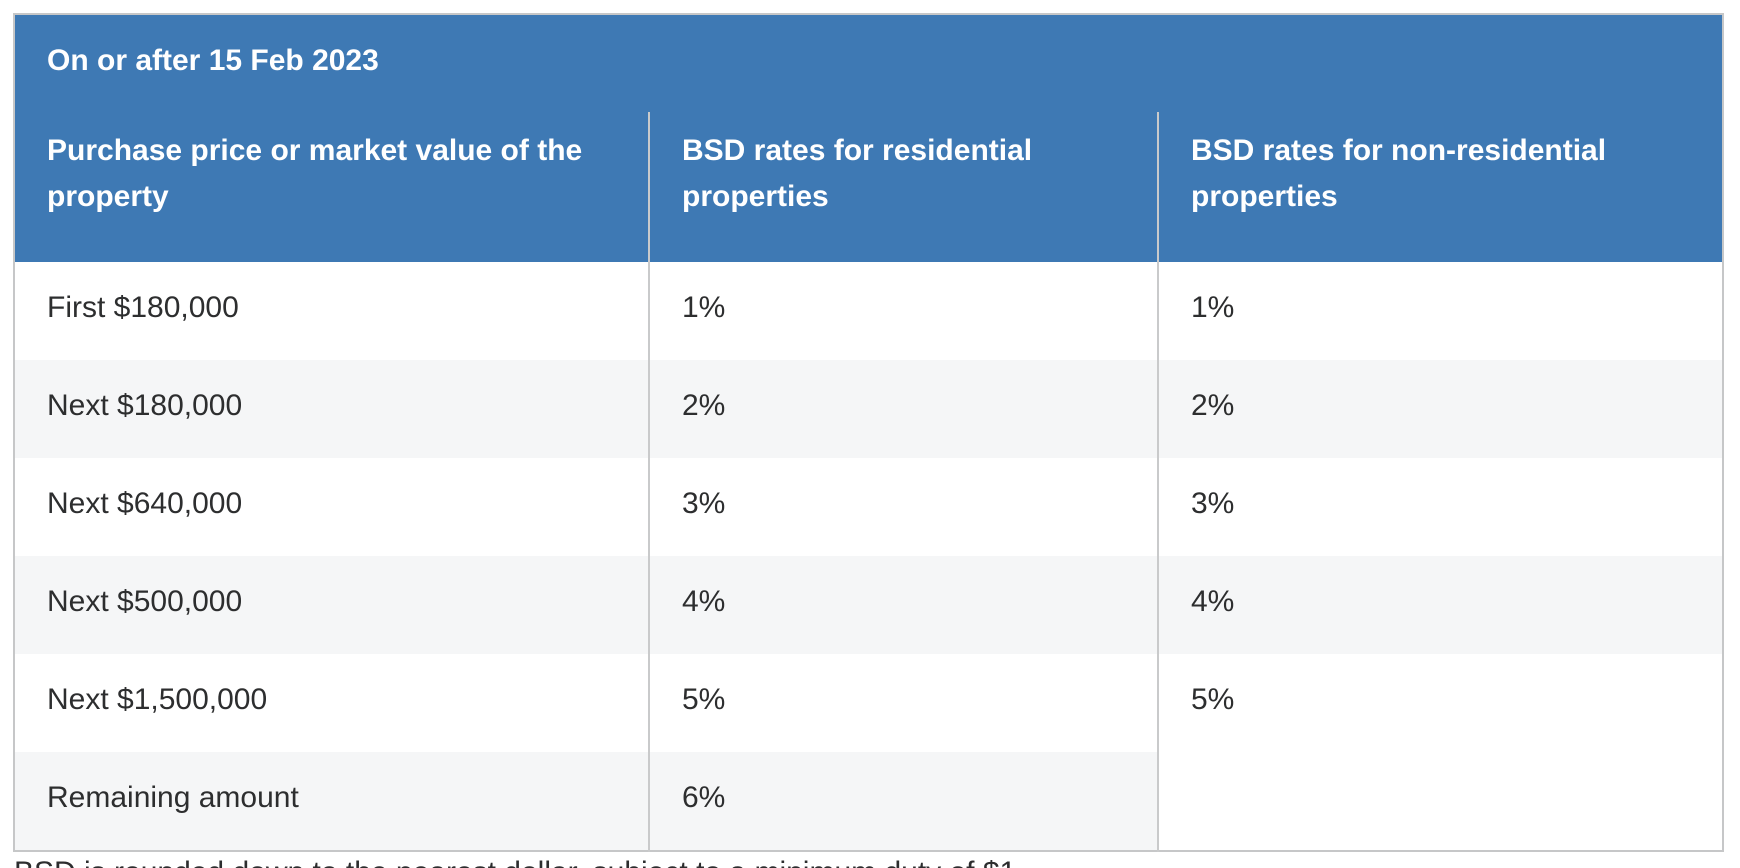 Image resolution: width=1740 pixels, height=868 pixels. I want to click on non-residential-rate-cell: 3%, so click(1440, 507).